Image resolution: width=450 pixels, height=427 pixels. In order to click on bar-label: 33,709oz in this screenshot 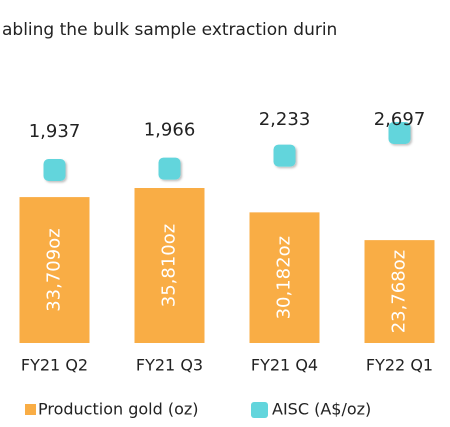, I will do `click(54, 269)`.